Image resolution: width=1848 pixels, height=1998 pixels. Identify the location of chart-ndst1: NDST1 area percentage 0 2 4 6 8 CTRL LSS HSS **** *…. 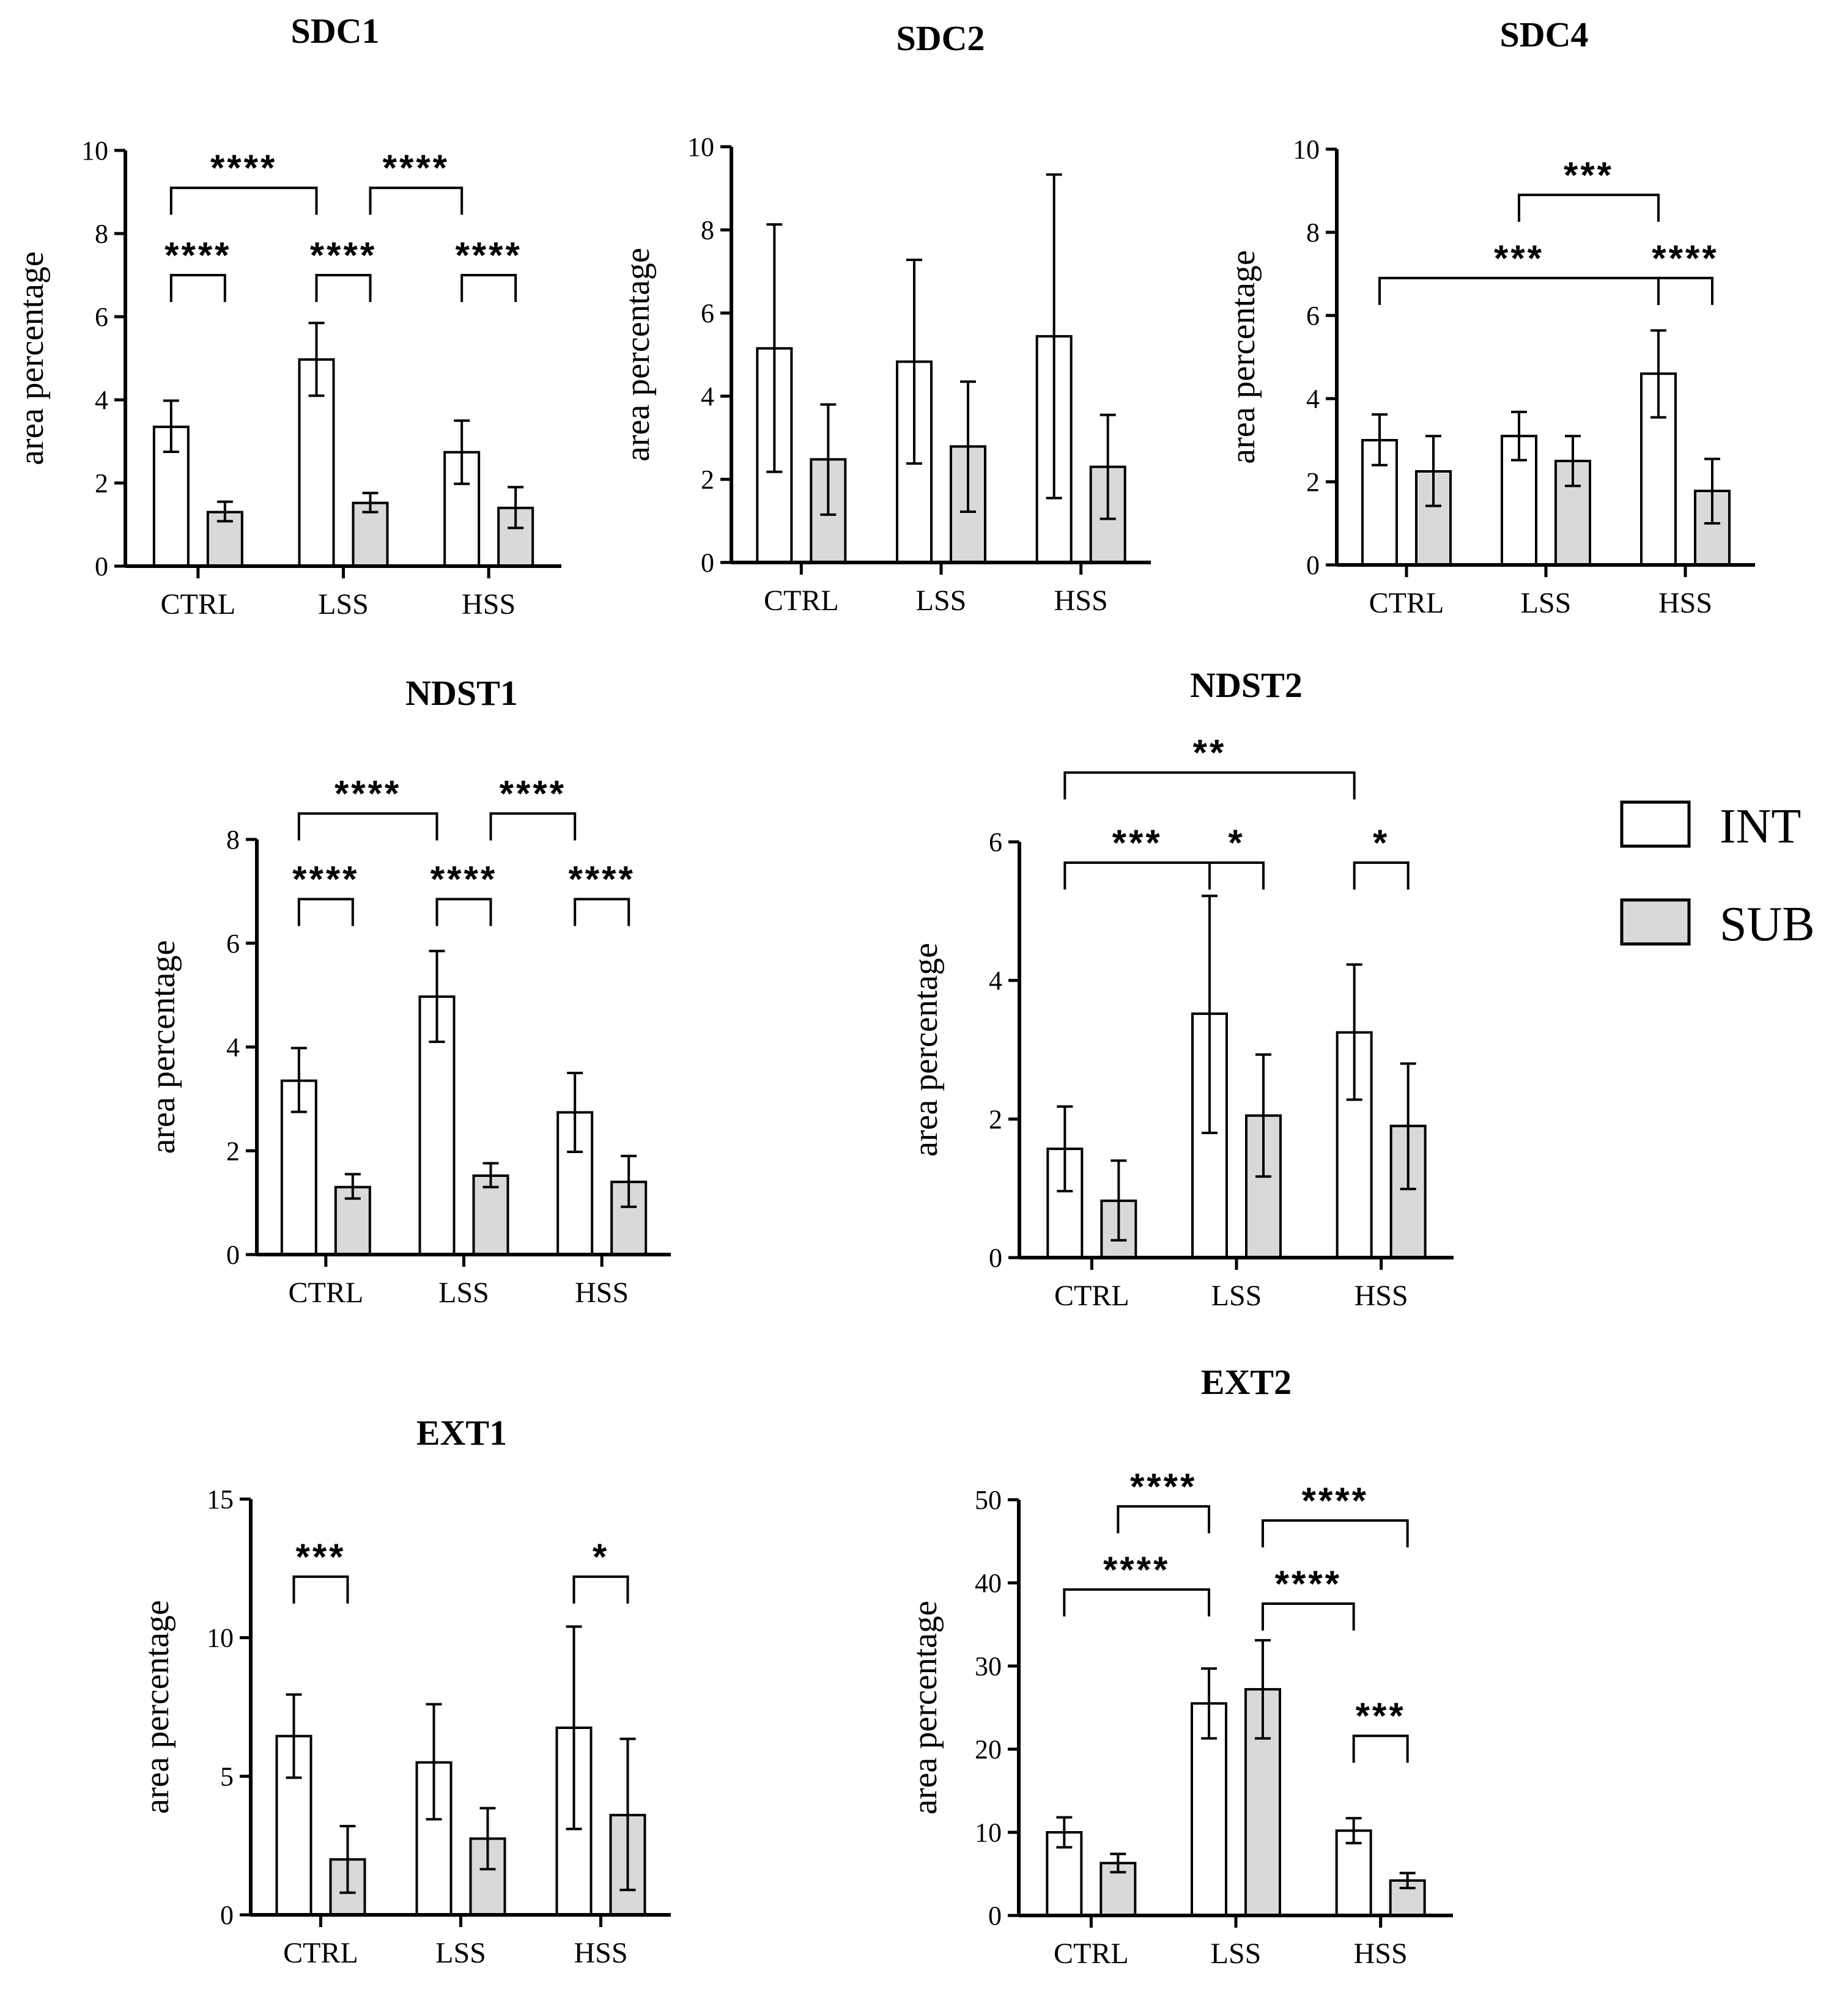
(407, 991).